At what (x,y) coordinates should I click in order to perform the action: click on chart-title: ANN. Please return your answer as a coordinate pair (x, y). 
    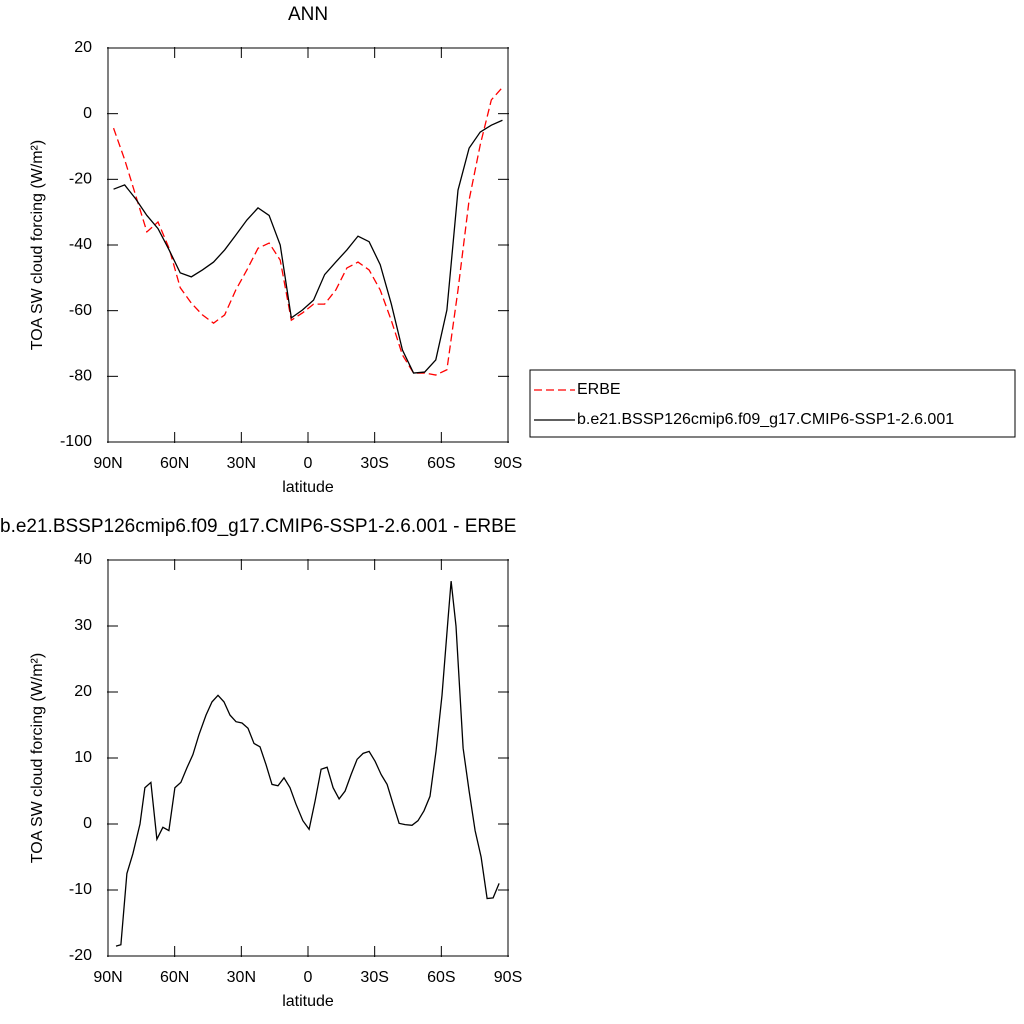
    Looking at the image, I should click on (308, 14).